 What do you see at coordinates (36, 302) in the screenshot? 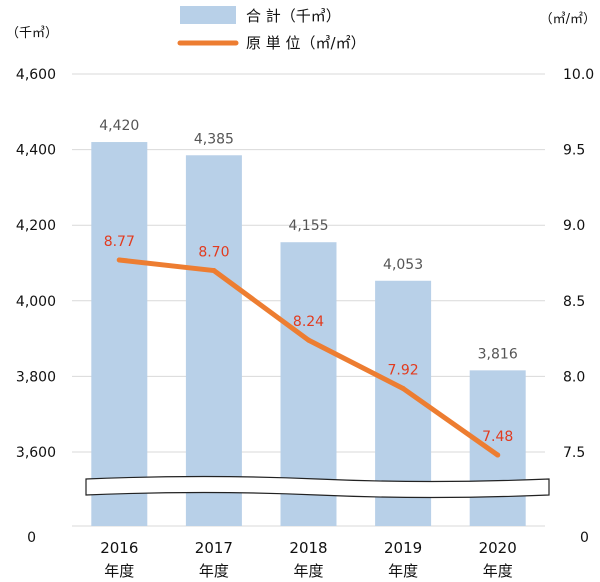
I see `left-tick-label: 4,000` at bounding box center [36, 302].